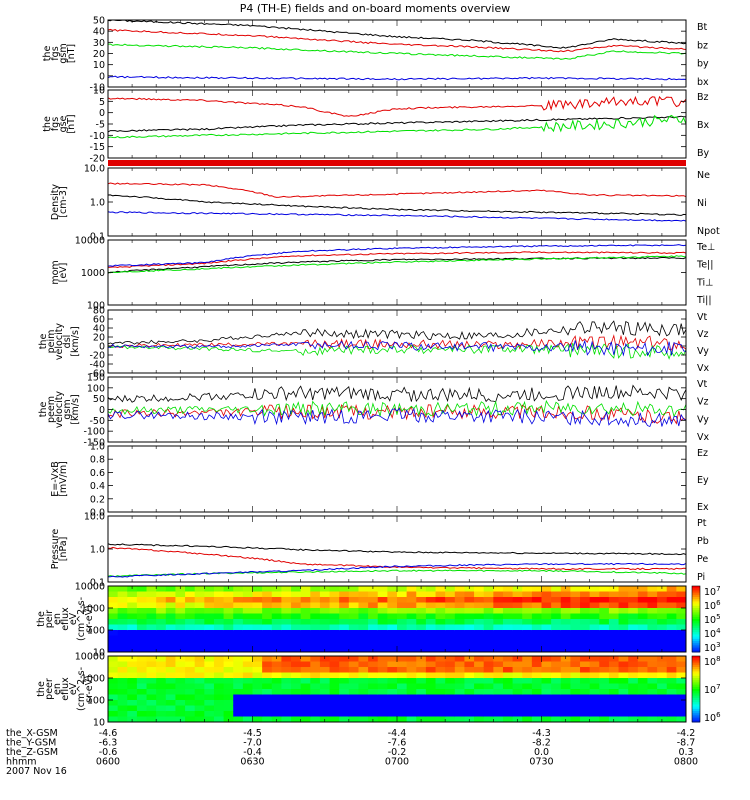 This screenshot has width=750, height=800. I want to click on legend-entry: Ti⊥, so click(704, 282).